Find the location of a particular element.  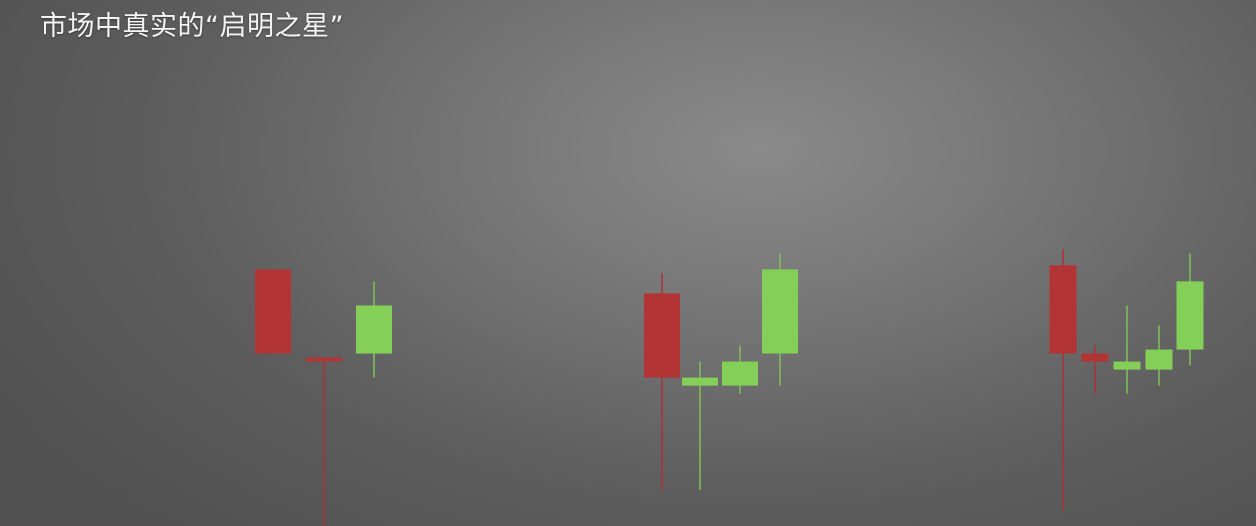

slide-title: 市场中真实的“启明之星” is located at coordinates (192, 26).